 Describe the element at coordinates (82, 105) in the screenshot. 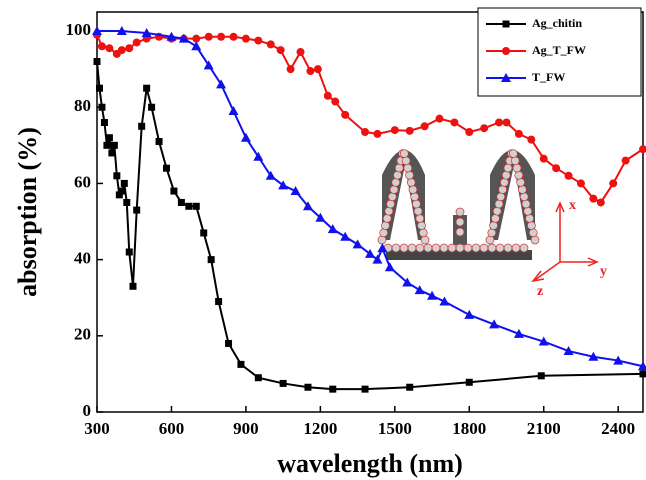

I see `y-tick-label: 80` at that location.